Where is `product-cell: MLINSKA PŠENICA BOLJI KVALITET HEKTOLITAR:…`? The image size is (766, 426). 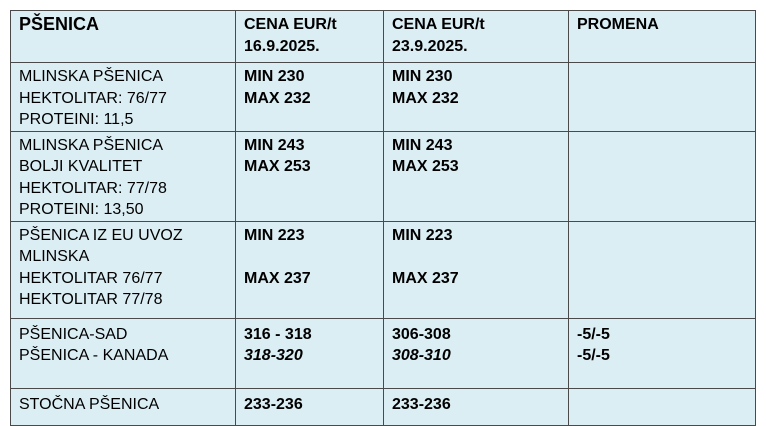 product-cell: MLINSKA PŠENICA BOLJI KVALITET HEKTOLITAR:… is located at coordinates (123, 176).